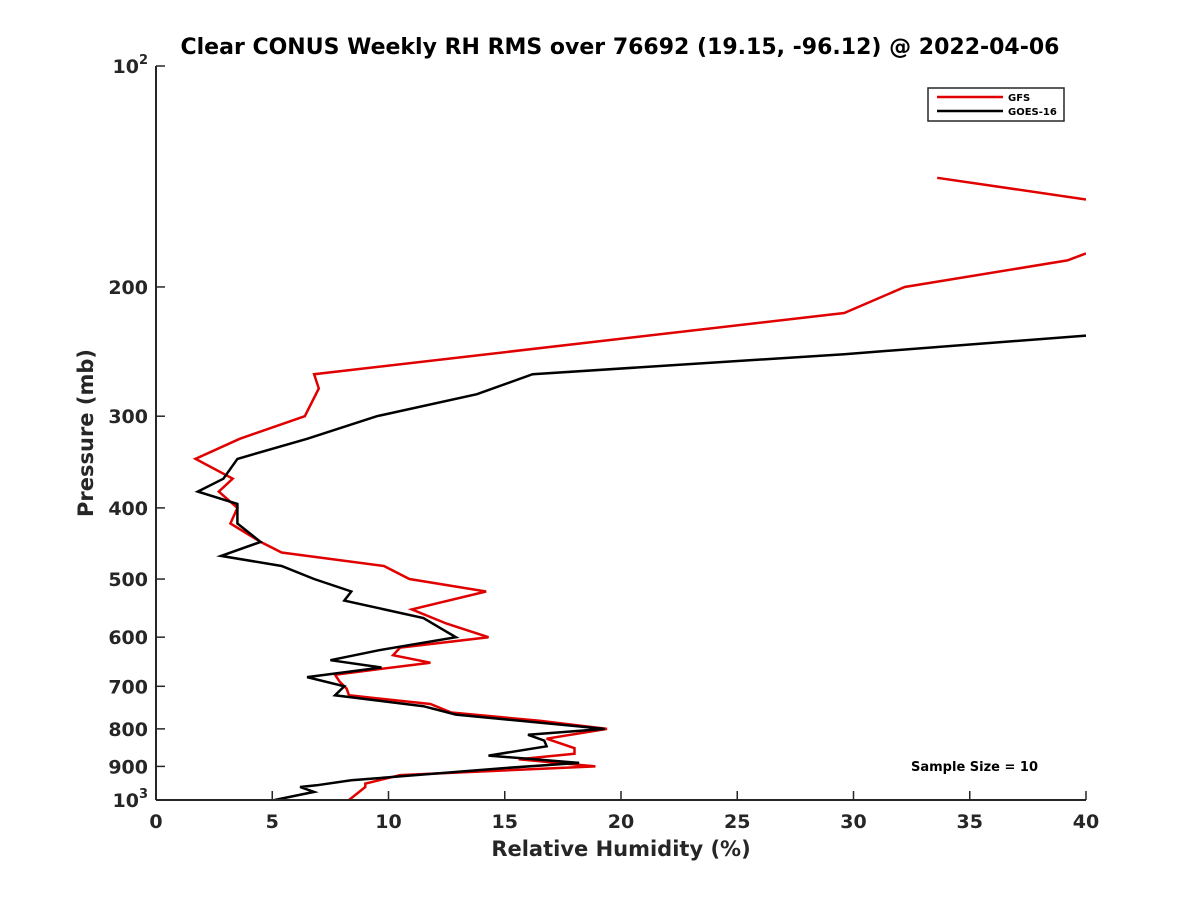 The image size is (1200, 900). I want to click on y-ticks: 10² 200 300 400 500 600 700 800 900 10³, so click(136, 432).